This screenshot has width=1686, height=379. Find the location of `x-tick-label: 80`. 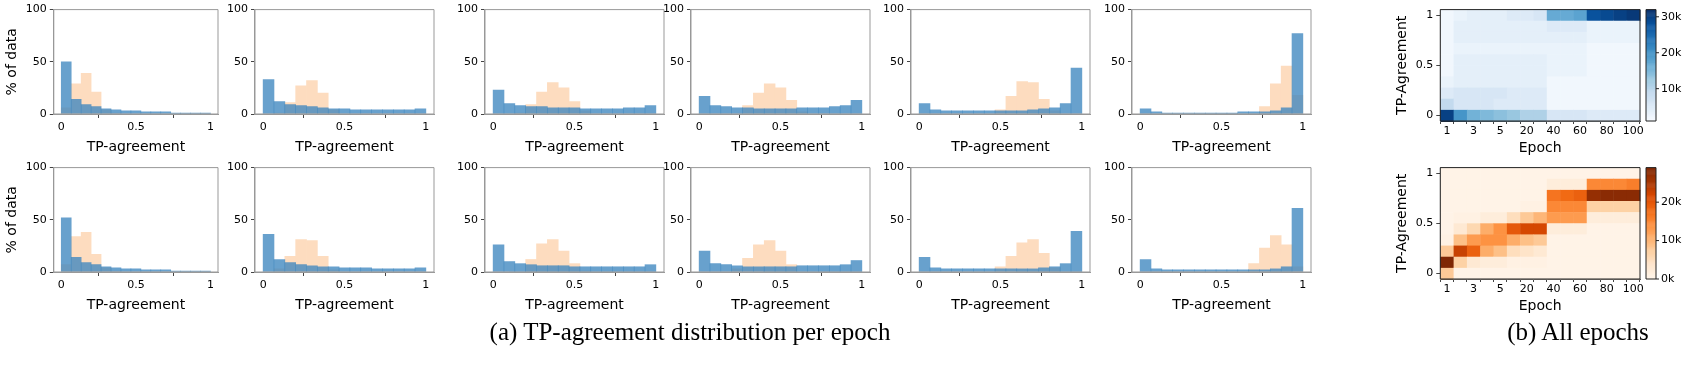

x-tick-label: 80 is located at coordinates (1606, 131).